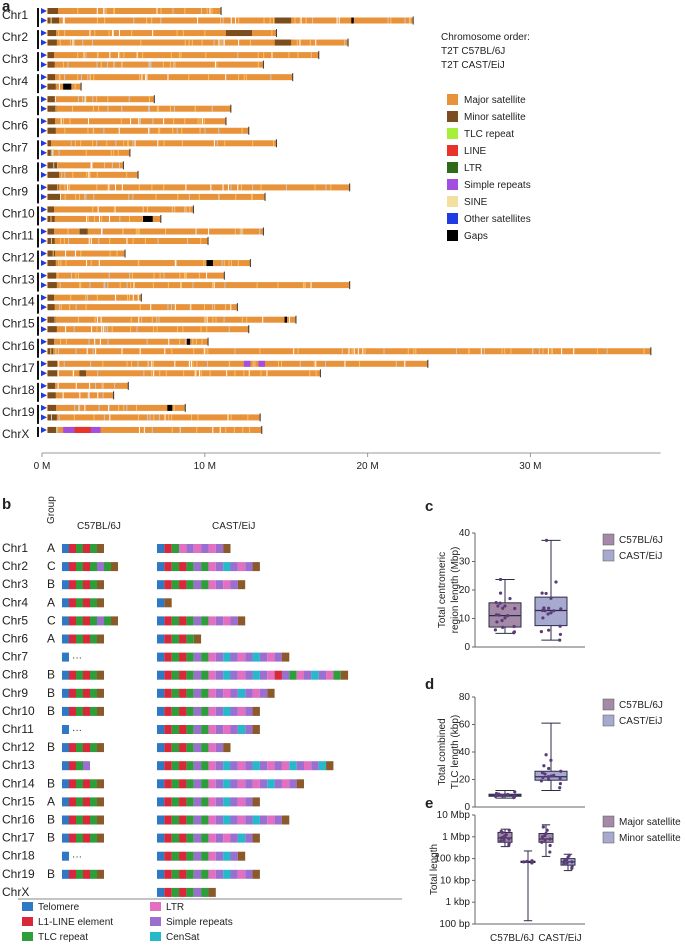  Describe the element at coordinates (199, 922) in the screenshot. I see `legend-label-S: Simple repeats` at that location.